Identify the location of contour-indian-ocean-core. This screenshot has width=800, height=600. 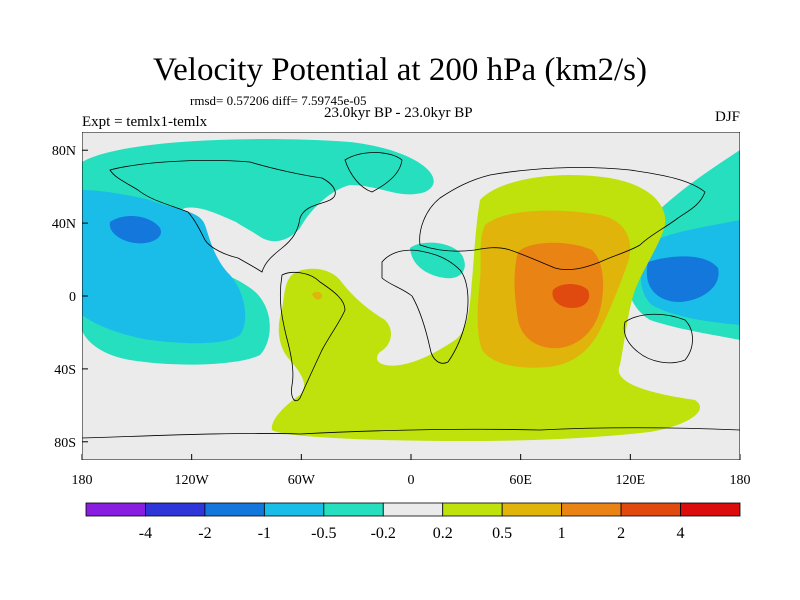
(571, 296).